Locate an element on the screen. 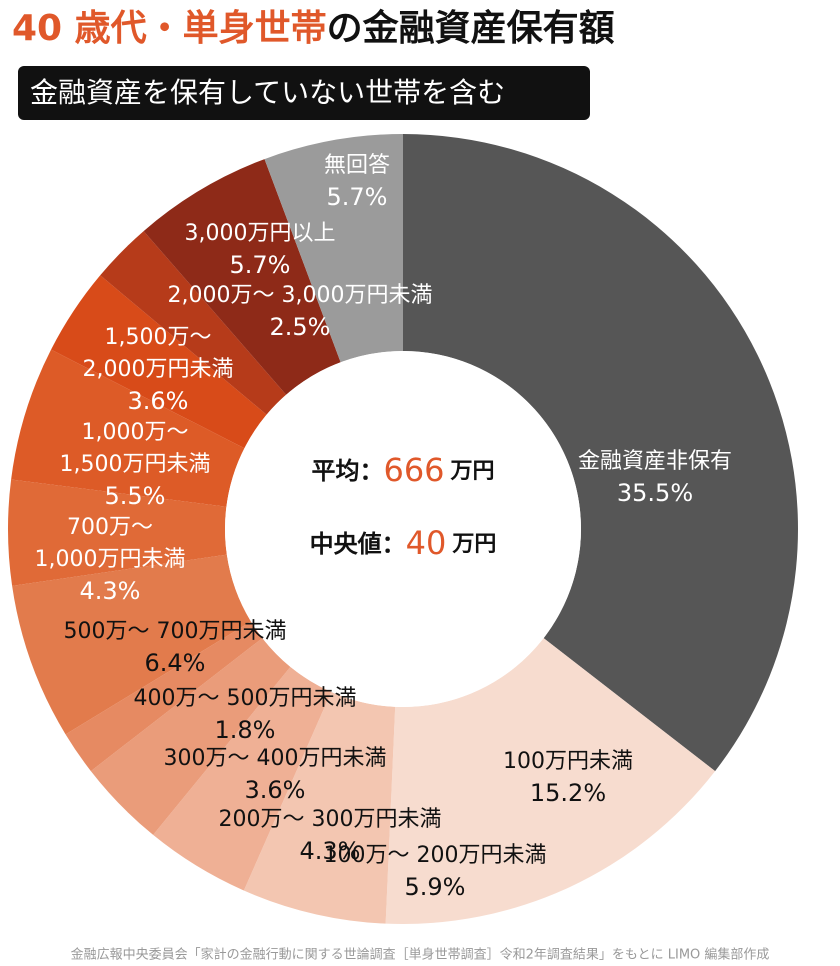  stat-value: 40 is located at coordinates (426, 543).